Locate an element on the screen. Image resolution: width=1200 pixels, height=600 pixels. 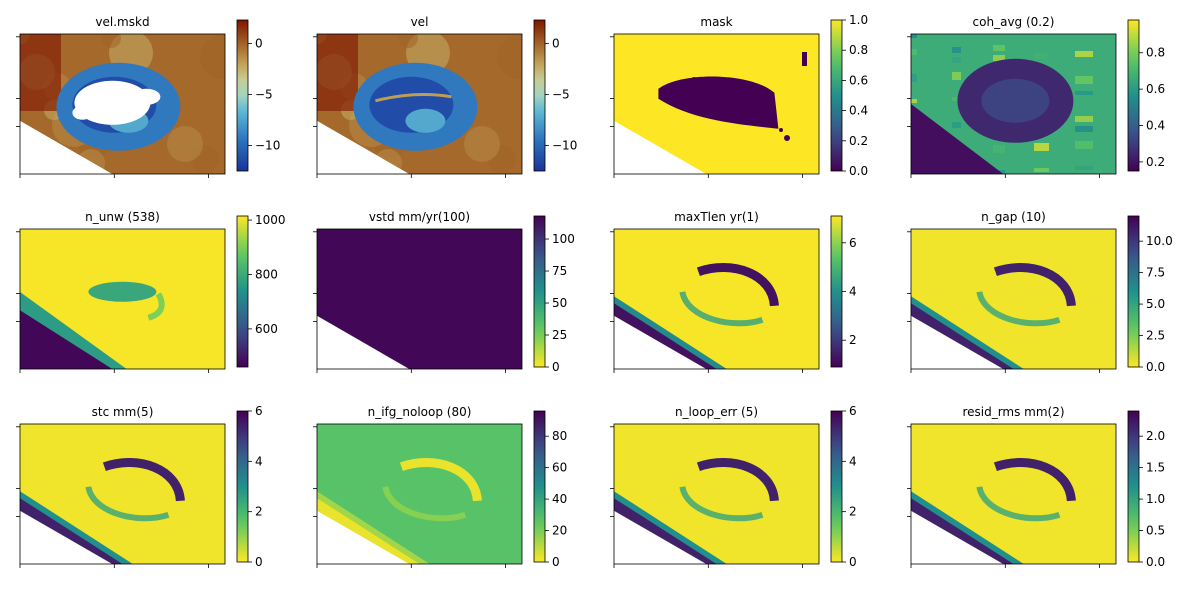
colorbar-tick-label: 5.0 is located at coordinates (1155, 304).